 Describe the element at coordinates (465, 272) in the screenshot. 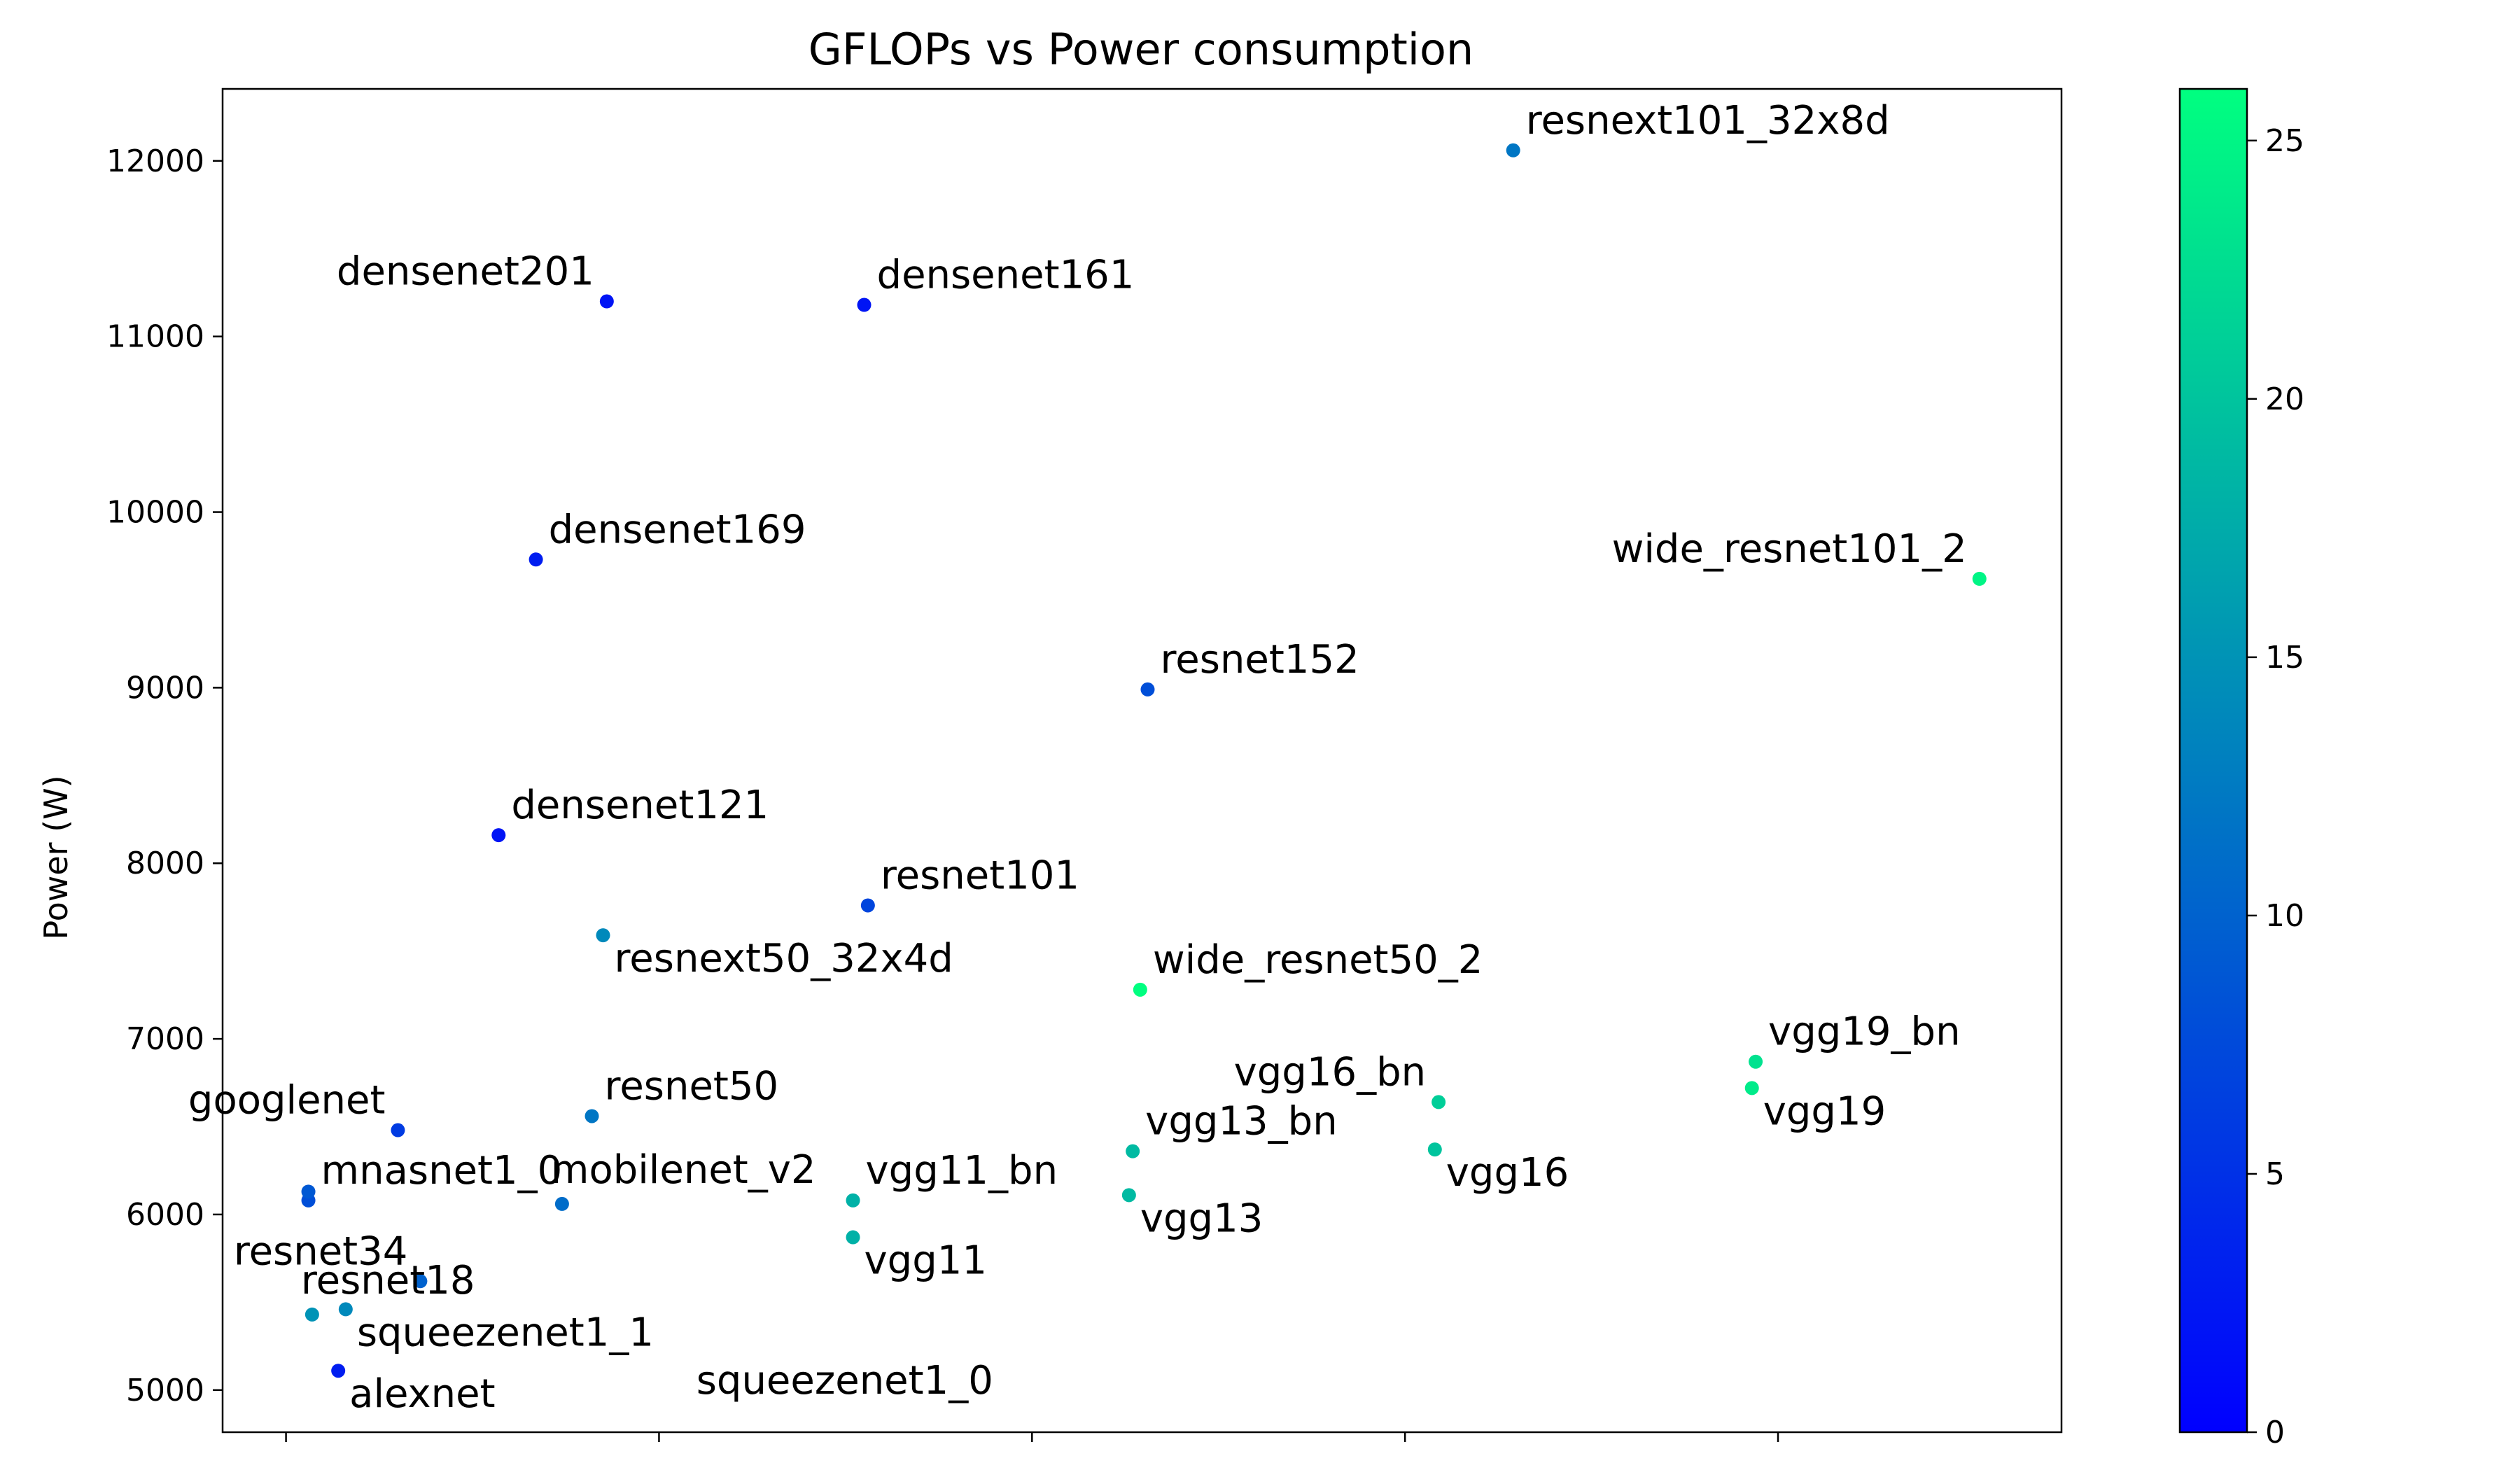

I see `point-label: densenet201` at that location.